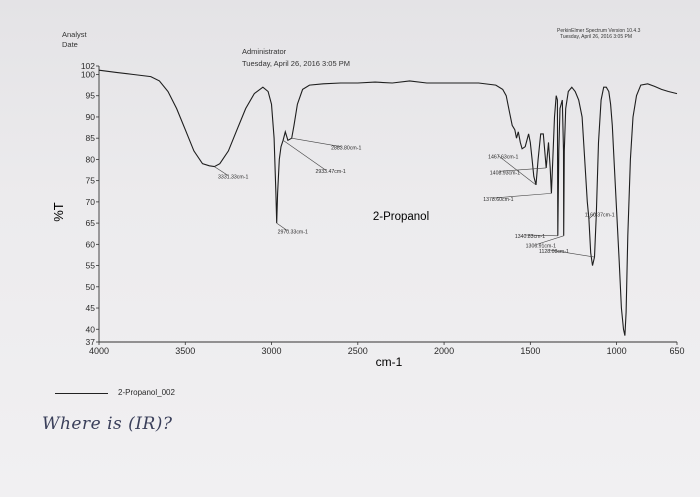 The width and height of the screenshot is (700, 497). I want to click on peak-label: 3331.33cm-1, so click(233, 178).